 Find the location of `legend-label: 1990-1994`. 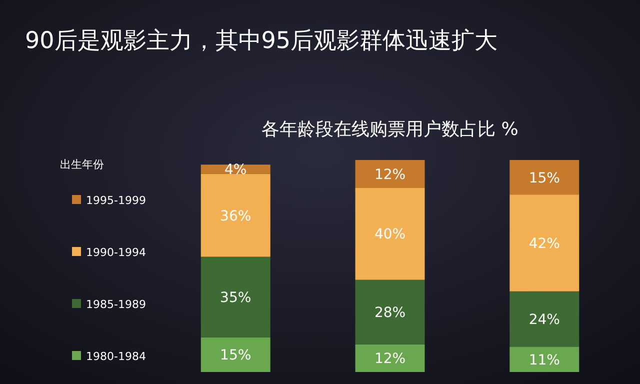

legend-label: 1990-1994 is located at coordinates (116, 252).